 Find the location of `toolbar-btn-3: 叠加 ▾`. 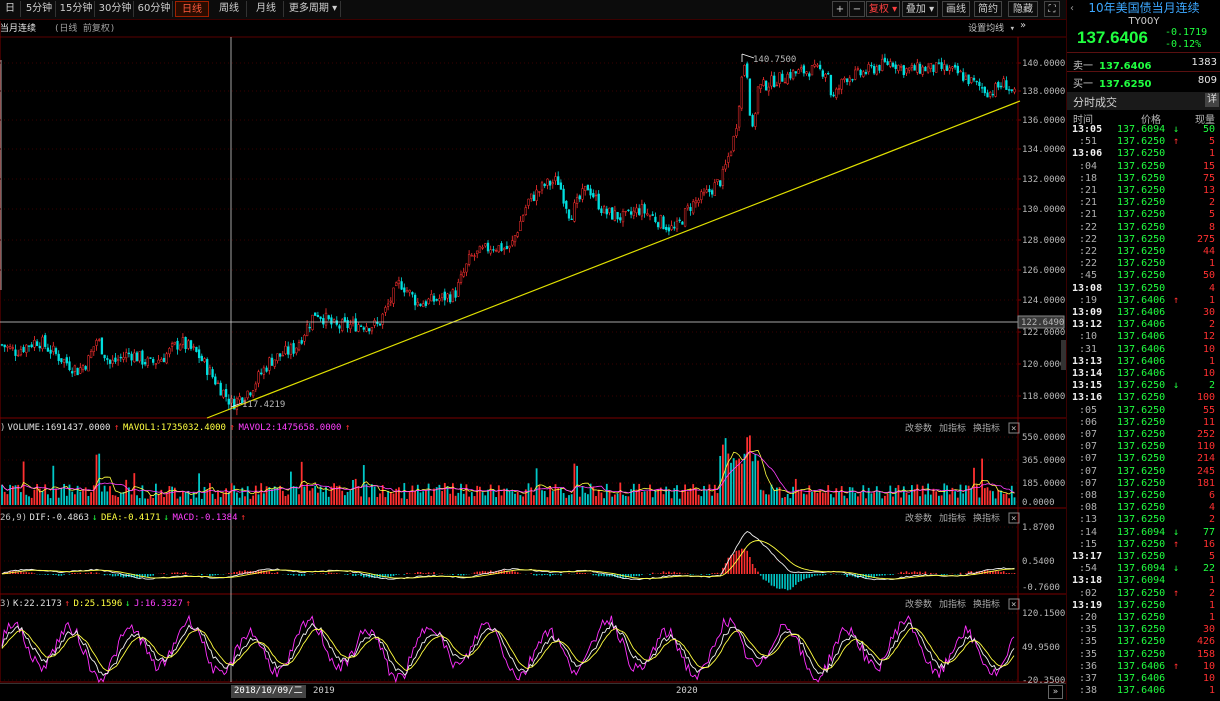

toolbar-btn-3: 叠加 ▾ is located at coordinates (920, 9).